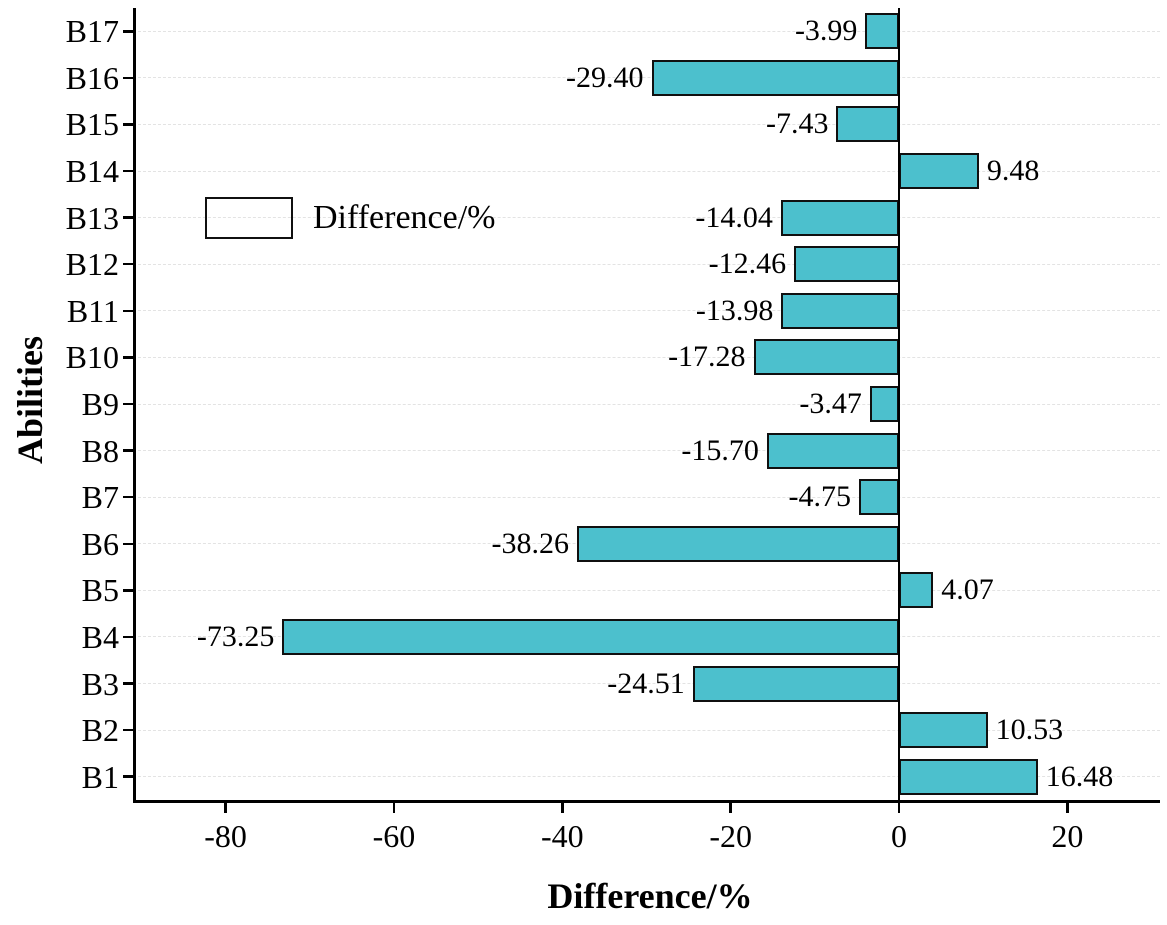 This screenshot has width=1167, height=925. I want to click on bar-value-label: 9.48, so click(1013, 171).